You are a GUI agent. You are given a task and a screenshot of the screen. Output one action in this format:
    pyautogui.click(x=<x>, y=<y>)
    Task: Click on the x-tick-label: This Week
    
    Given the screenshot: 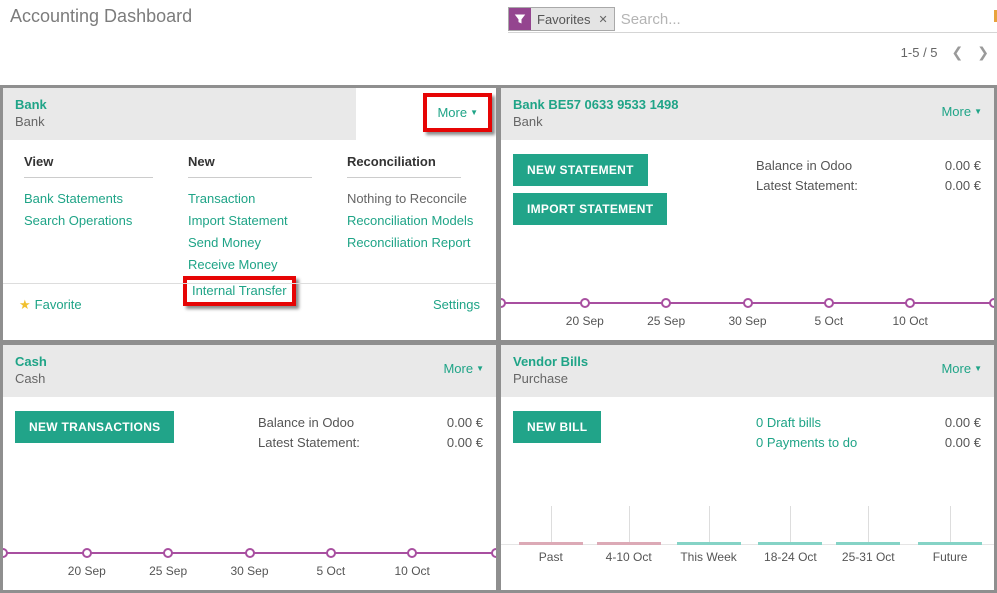 What is the action you would take?
    pyautogui.click(x=708, y=557)
    